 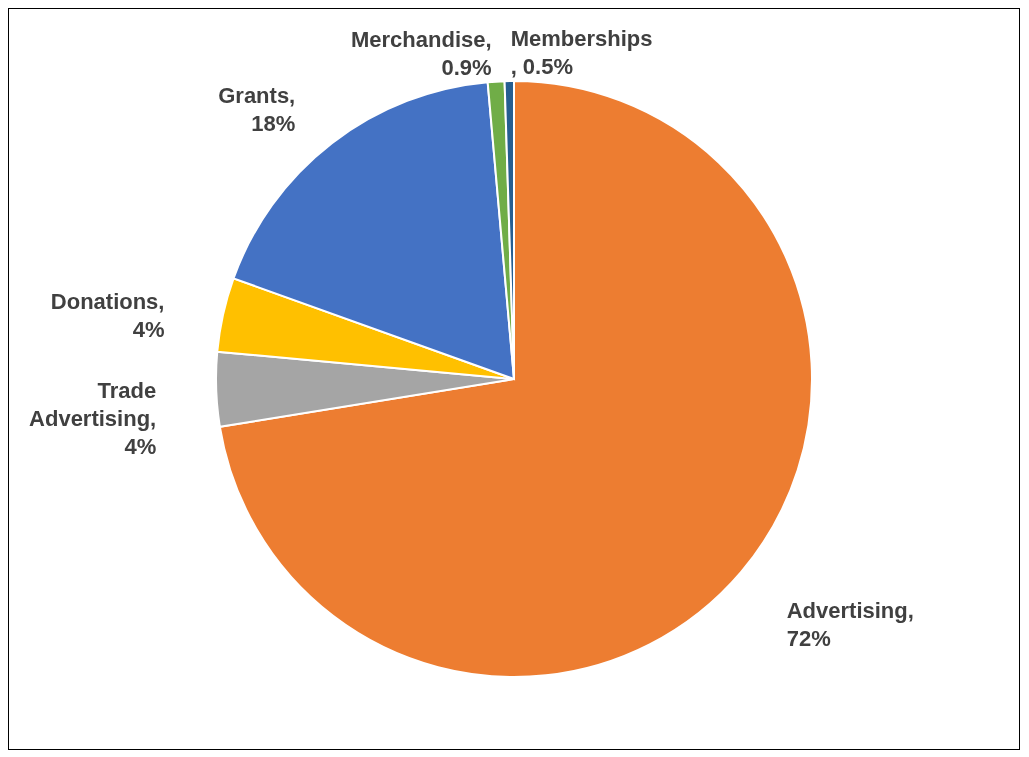 What do you see at coordinates (257, 109) in the screenshot?
I see `slice-label: Grants, 18%` at bounding box center [257, 109].